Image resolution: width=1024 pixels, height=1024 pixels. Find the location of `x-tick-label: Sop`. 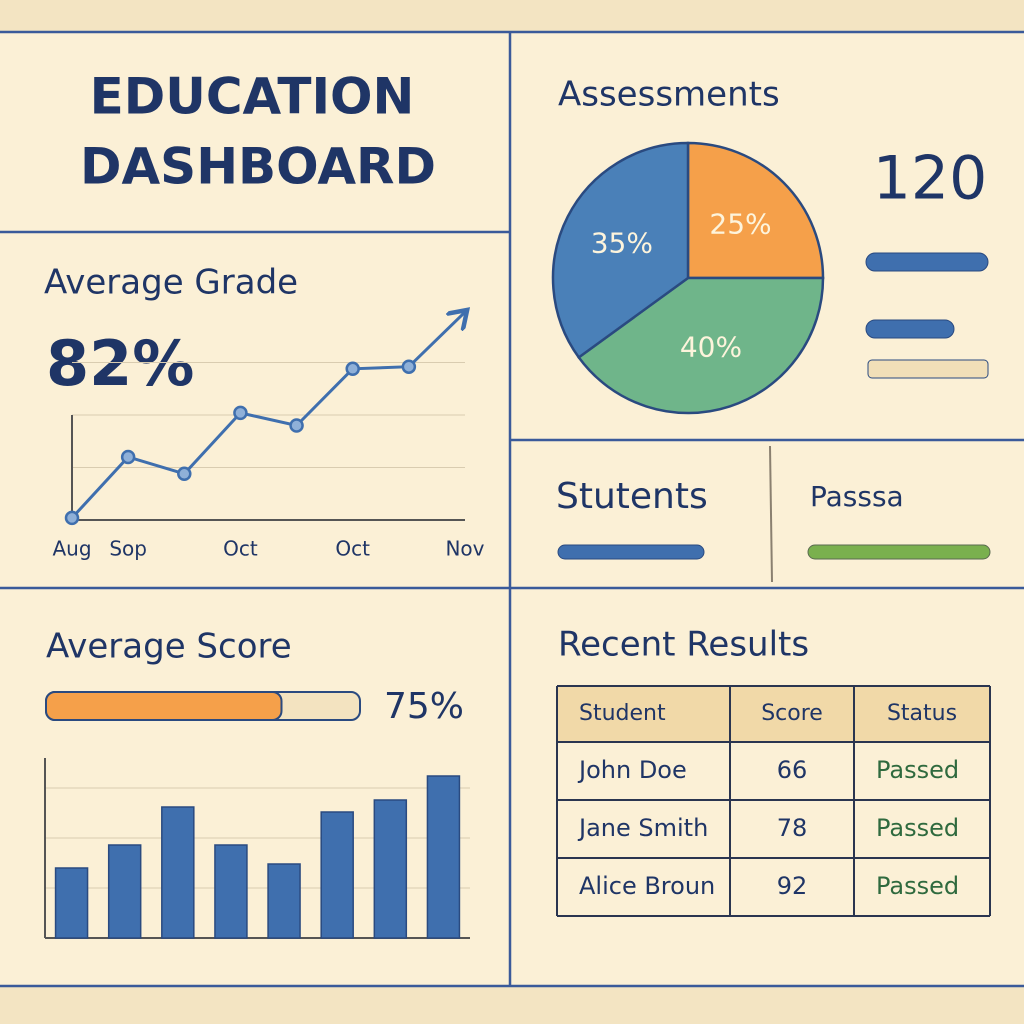

x-tick-label: Sop is located at coordinates (128, 549).